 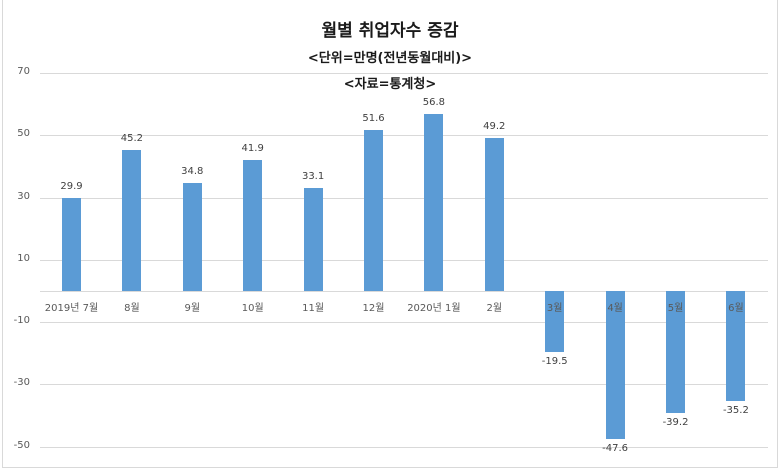 What do you see at coordinates (434, 308) in the screenshot?
I see `x-category-label: 2020년 1월` at bounding box center [434, 308].